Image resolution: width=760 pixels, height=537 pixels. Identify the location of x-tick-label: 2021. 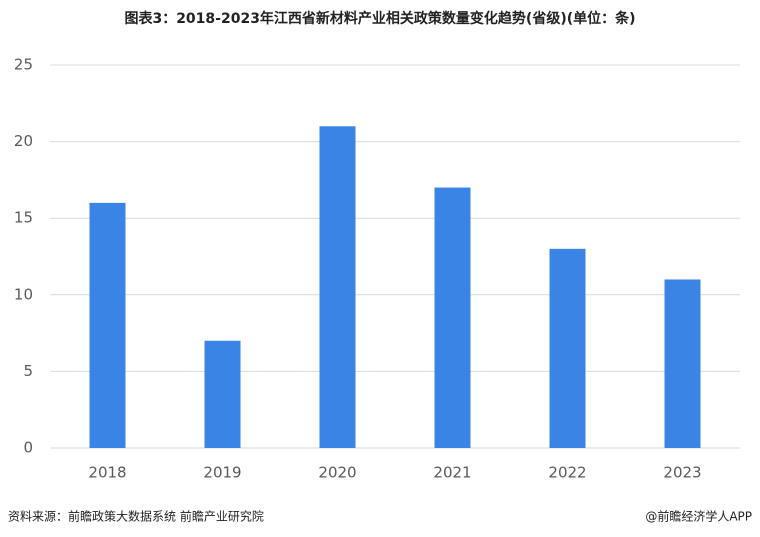
(452, 473).